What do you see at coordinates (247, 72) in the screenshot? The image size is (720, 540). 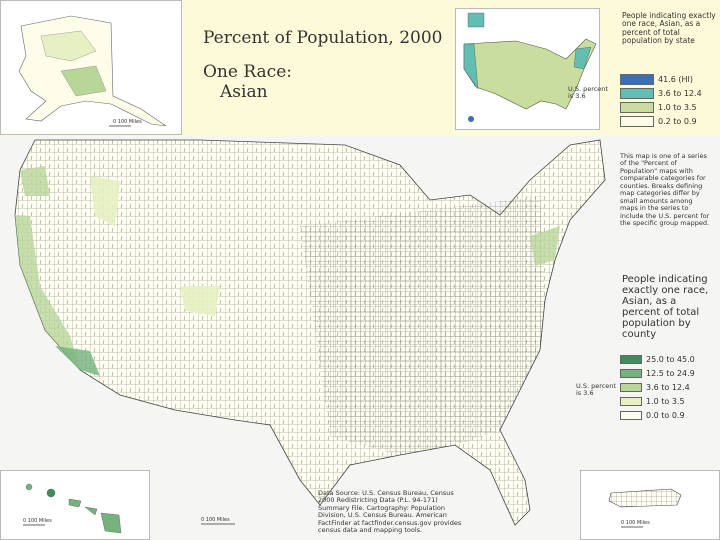 I see `subtitle: One Race:` at bounding box center [247, 72].